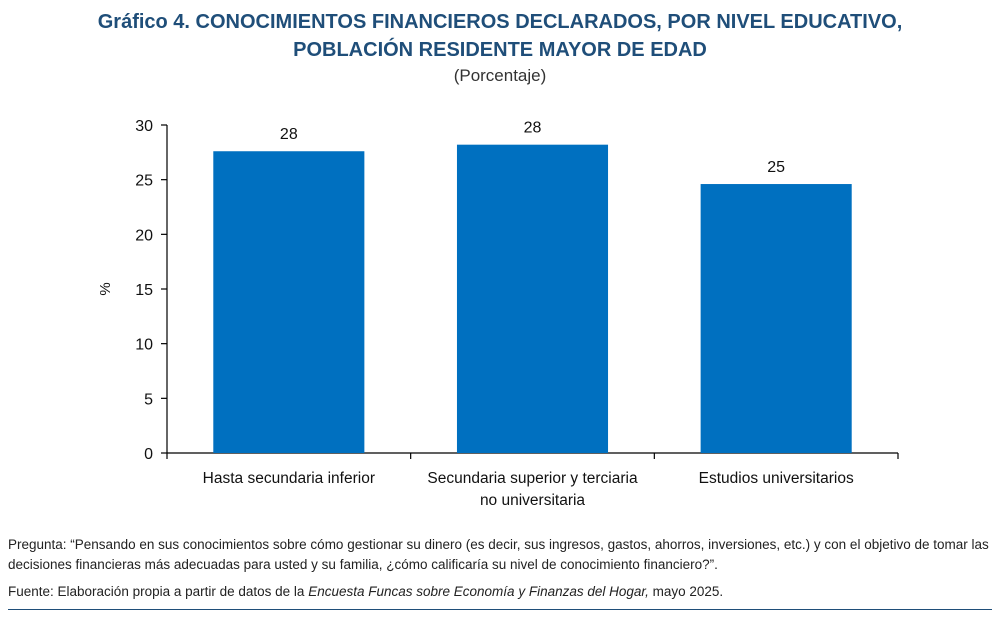  I want to click on category-label: Hasta secundaria inferior, so click(289, 478).